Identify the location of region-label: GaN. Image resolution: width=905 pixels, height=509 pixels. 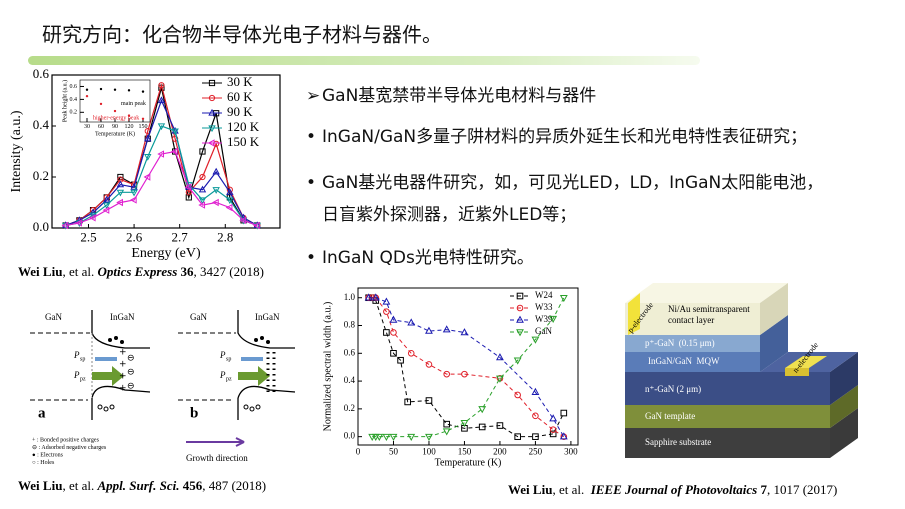
(53, 317).